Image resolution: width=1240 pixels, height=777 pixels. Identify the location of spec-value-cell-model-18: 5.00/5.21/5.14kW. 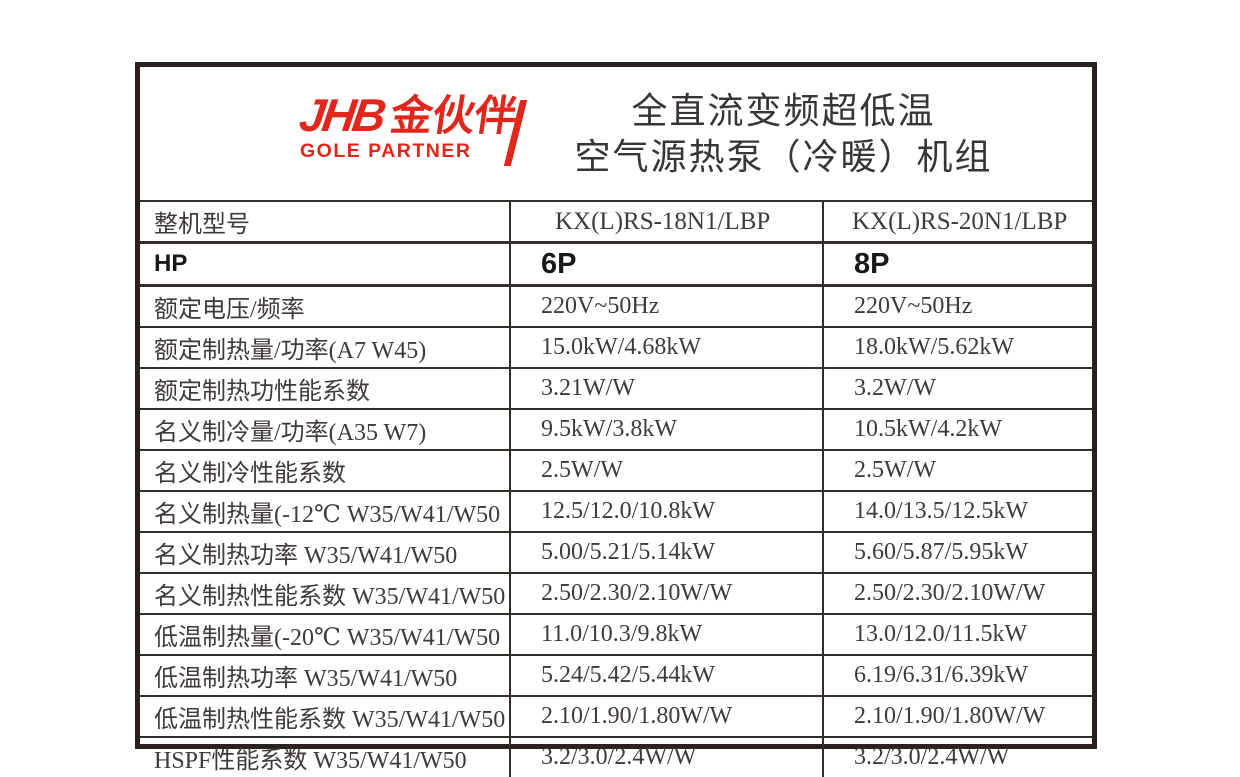
(667, 552).